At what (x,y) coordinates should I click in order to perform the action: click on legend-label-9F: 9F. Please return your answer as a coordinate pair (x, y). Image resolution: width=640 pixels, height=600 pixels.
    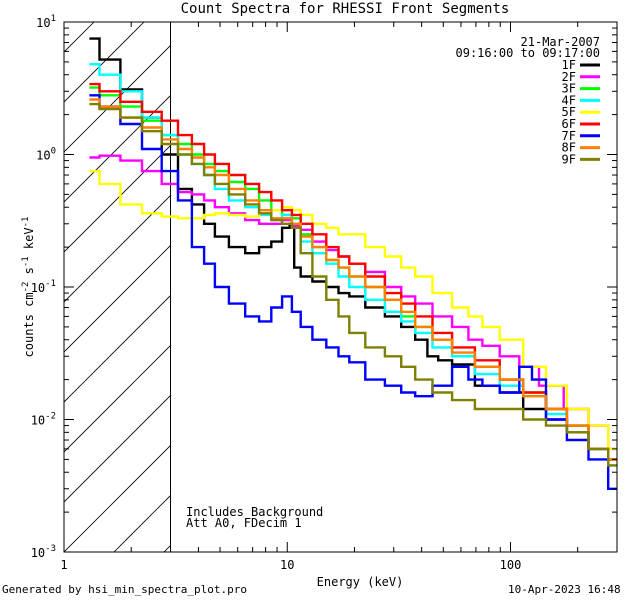
    Looking at the image, I should click on (569, 159).